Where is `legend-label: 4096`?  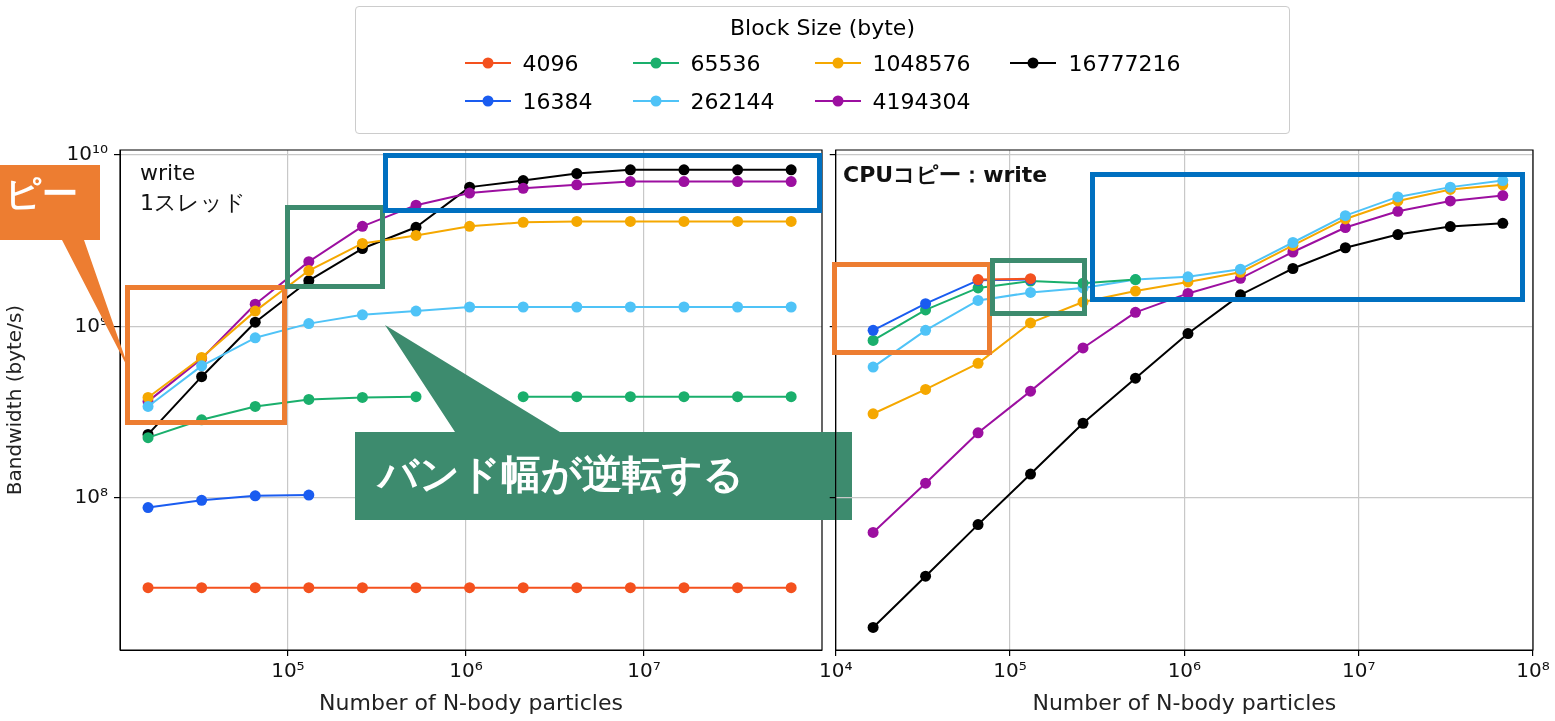 legend-label: 4096 is located at coordinates (550, 63).